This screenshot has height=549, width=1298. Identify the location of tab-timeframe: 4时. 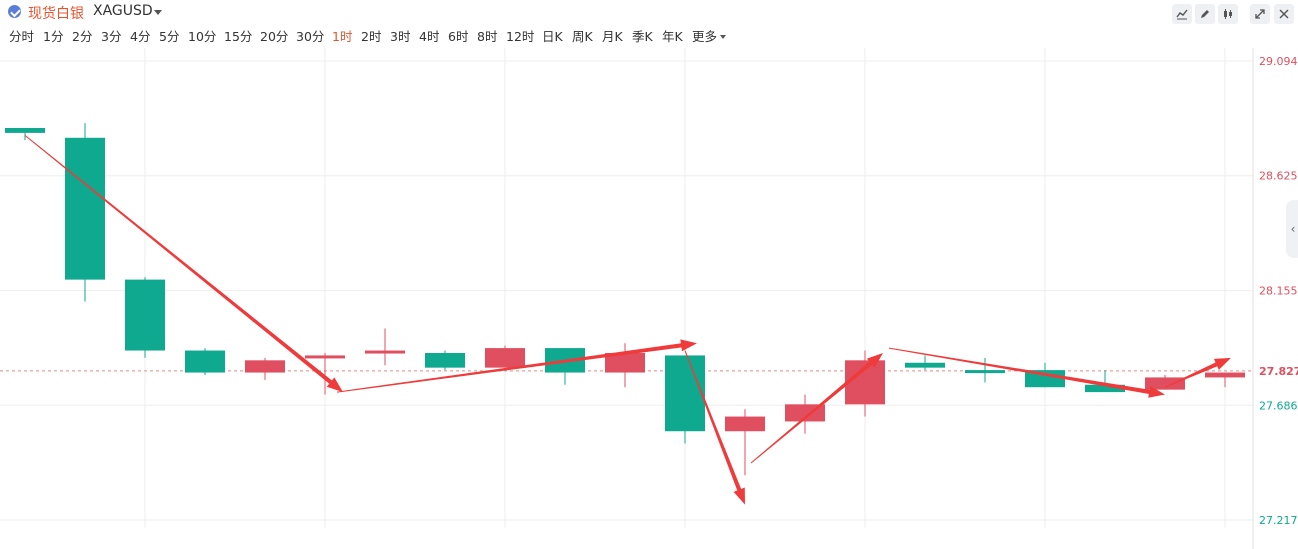
(429, 36).